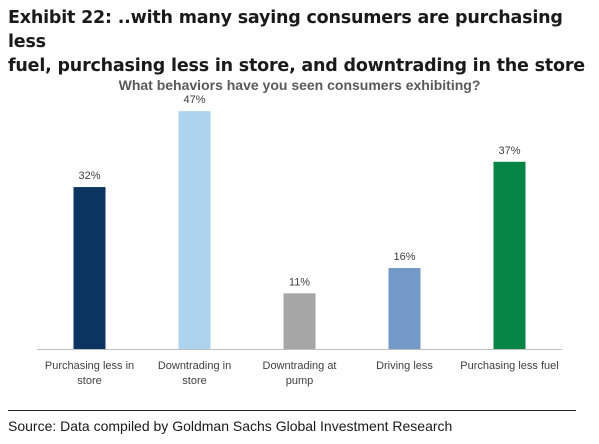  I want to click on data-label: 11%, so click(299, 282).